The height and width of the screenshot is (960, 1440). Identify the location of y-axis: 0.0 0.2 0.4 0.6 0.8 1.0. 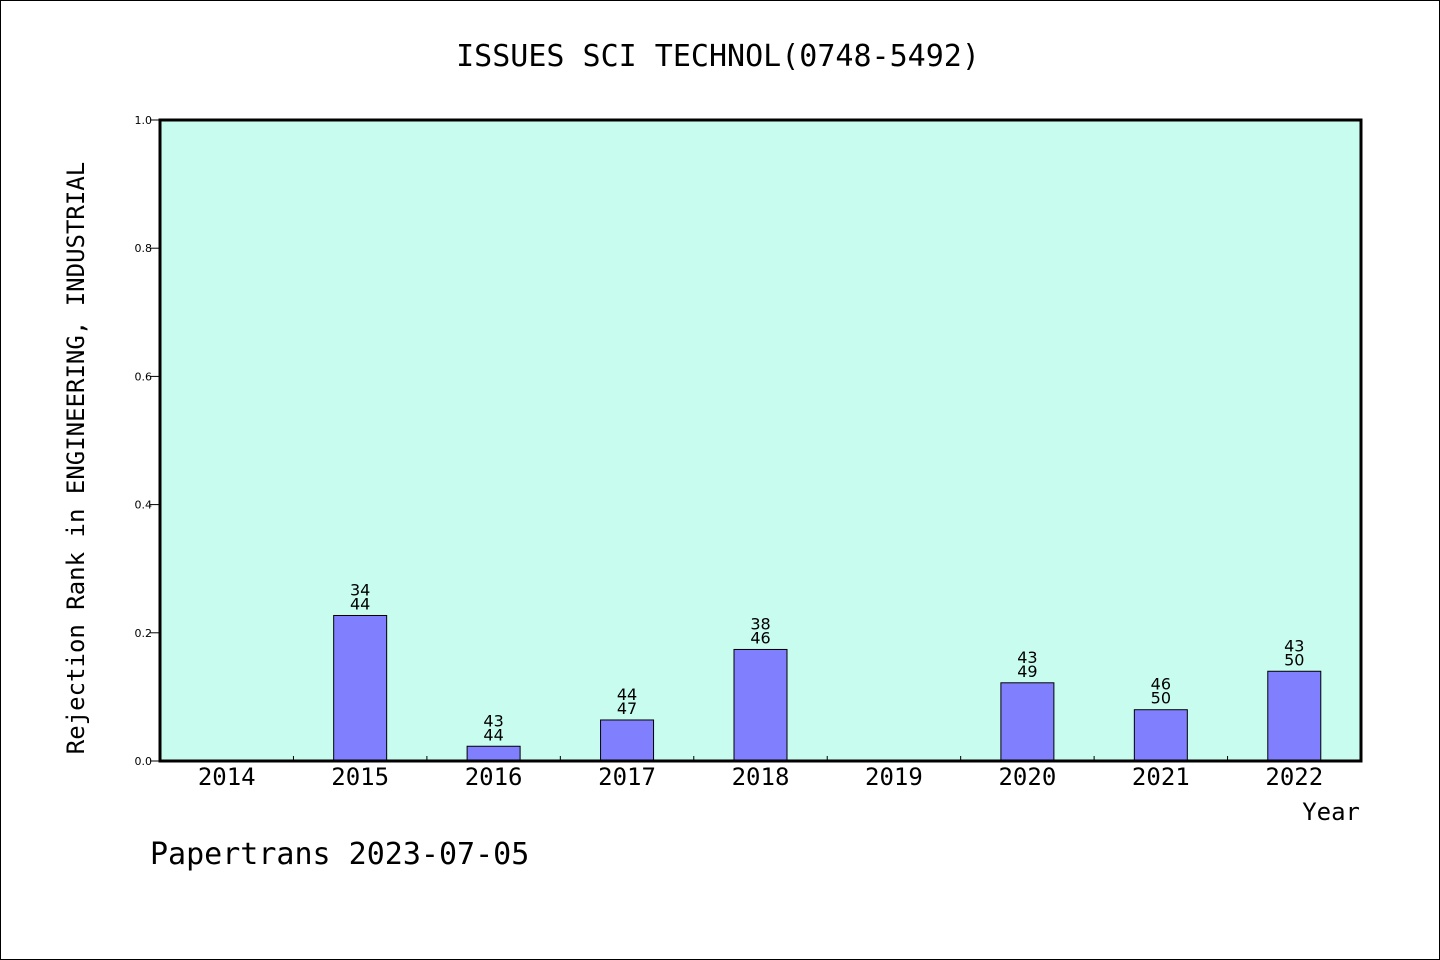
(147, 441).